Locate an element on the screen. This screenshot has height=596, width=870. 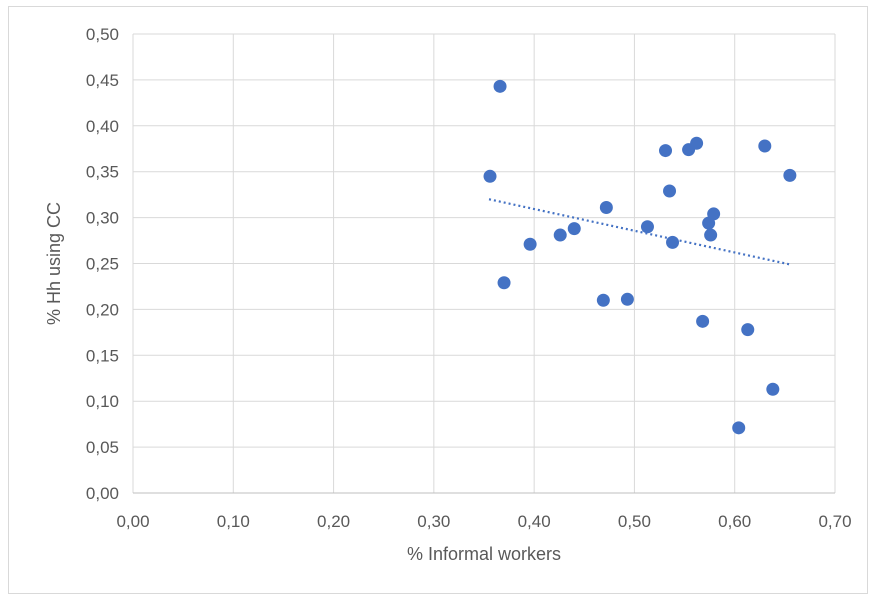
y-tick-label: 0,50 is located at coordinates (102, 34).